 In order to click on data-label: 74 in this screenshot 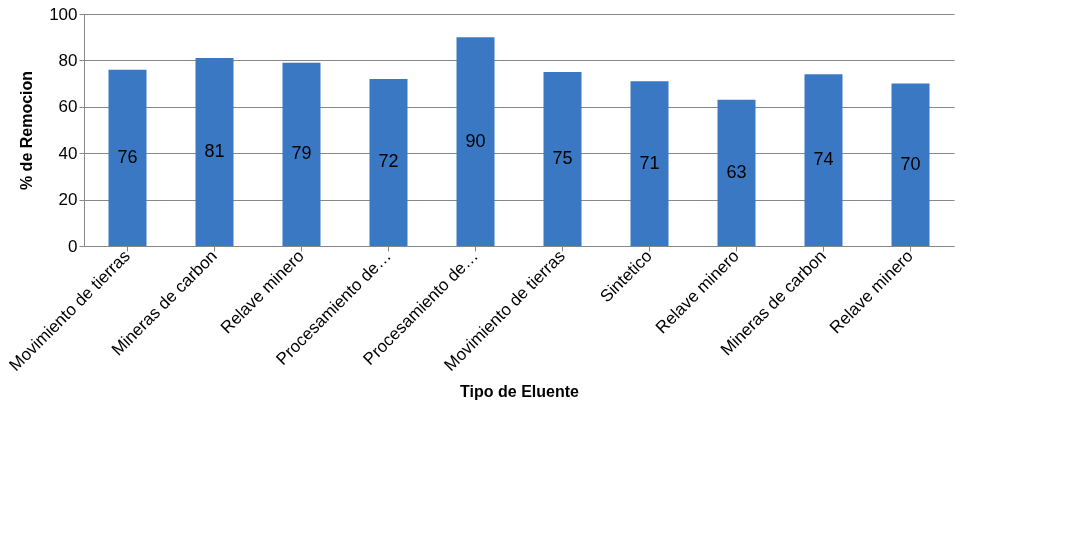, I will do `click(823, 159)`.